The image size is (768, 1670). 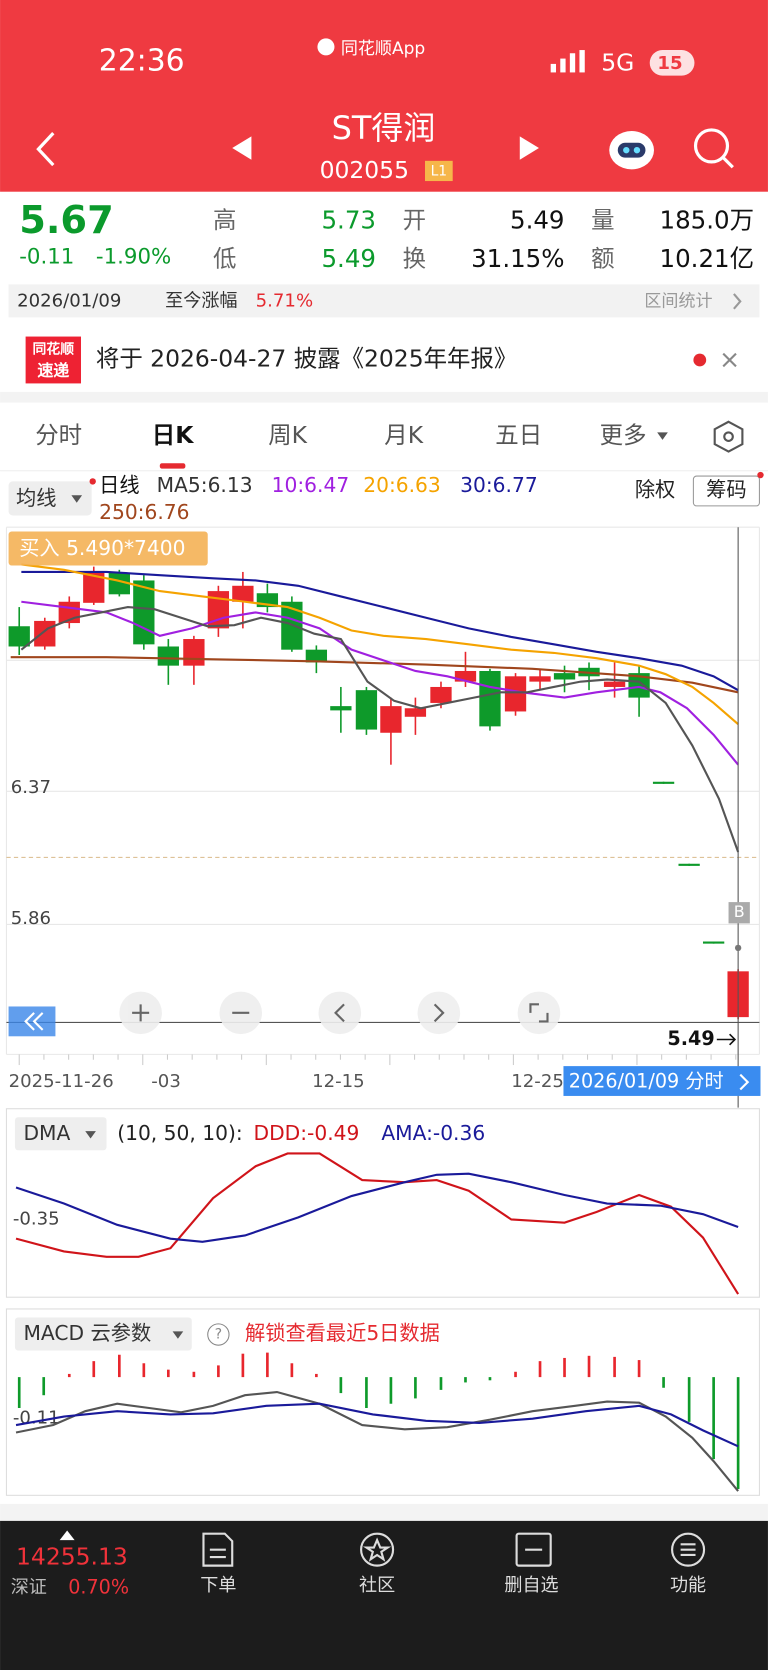 I want to click on ma30, so click(x=380, y=631).